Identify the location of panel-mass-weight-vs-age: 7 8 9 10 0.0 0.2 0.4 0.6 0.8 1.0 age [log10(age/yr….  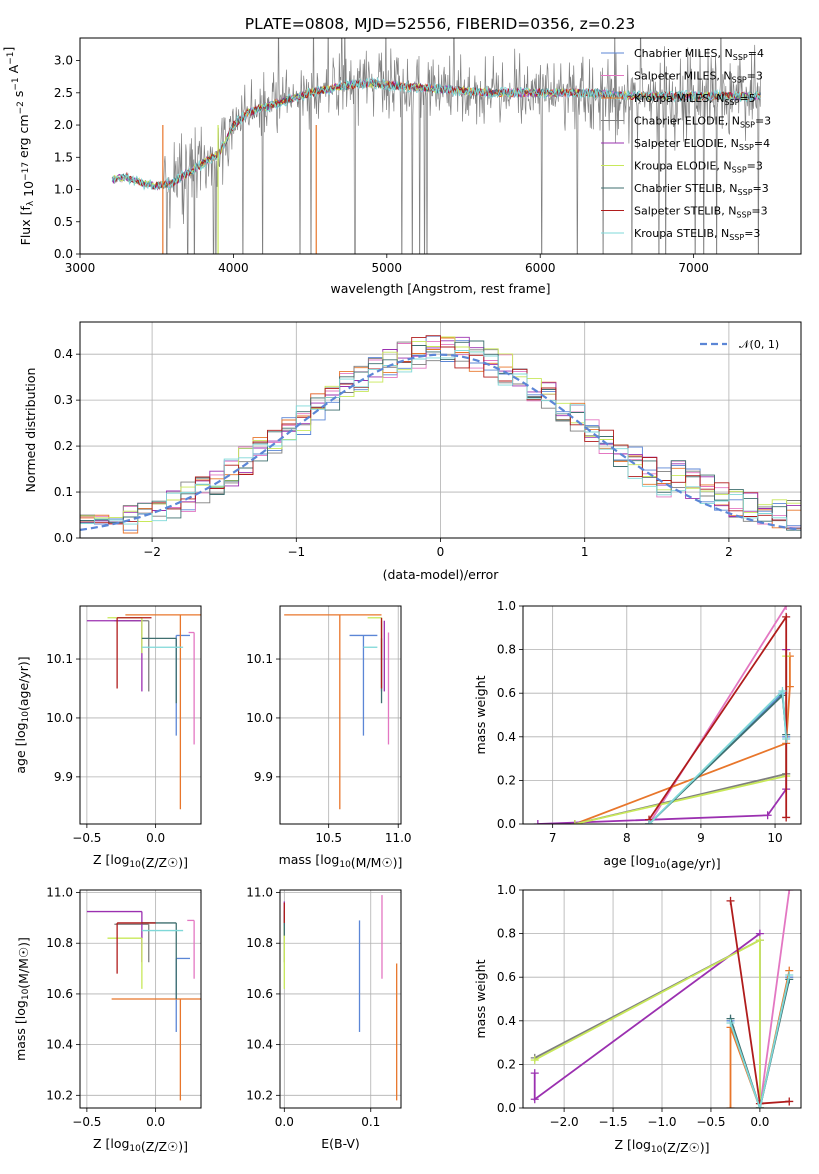
(637, 735).